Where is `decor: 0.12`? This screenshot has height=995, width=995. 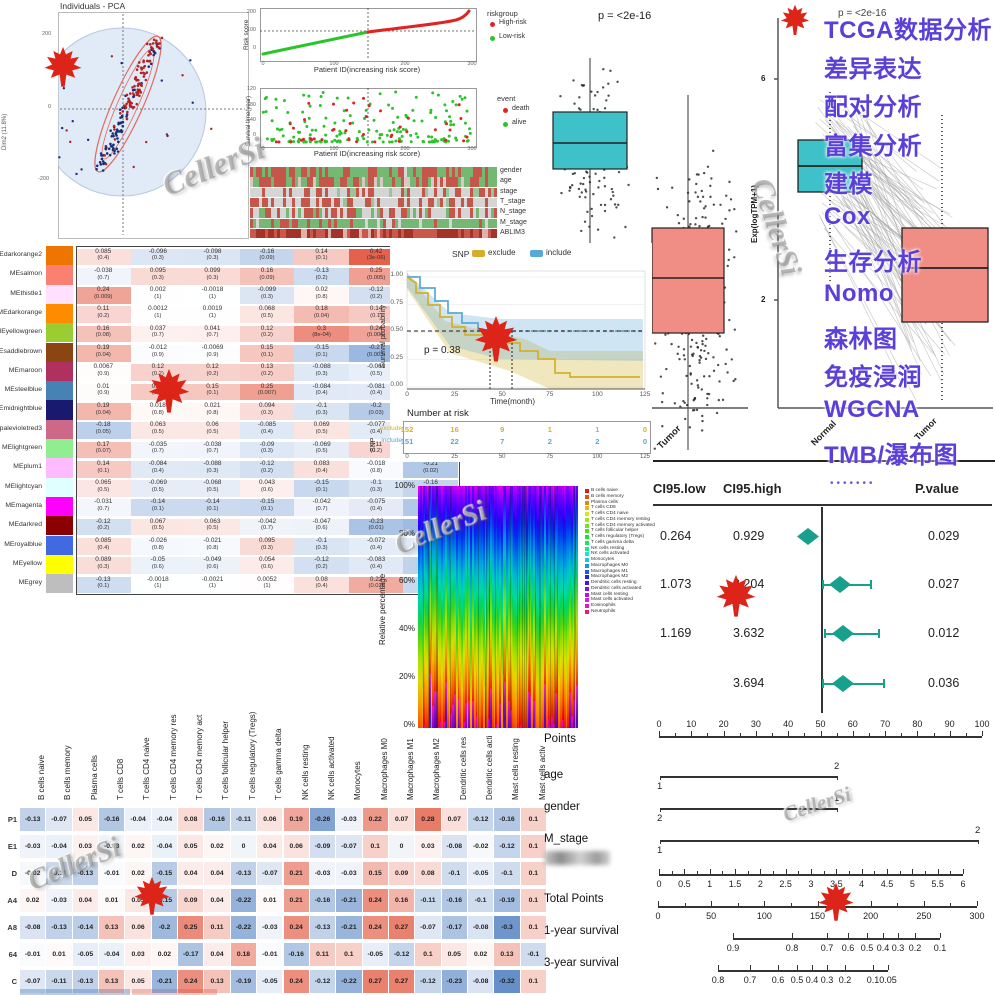
decor: 0.12 is located at coordinates (158, 367).